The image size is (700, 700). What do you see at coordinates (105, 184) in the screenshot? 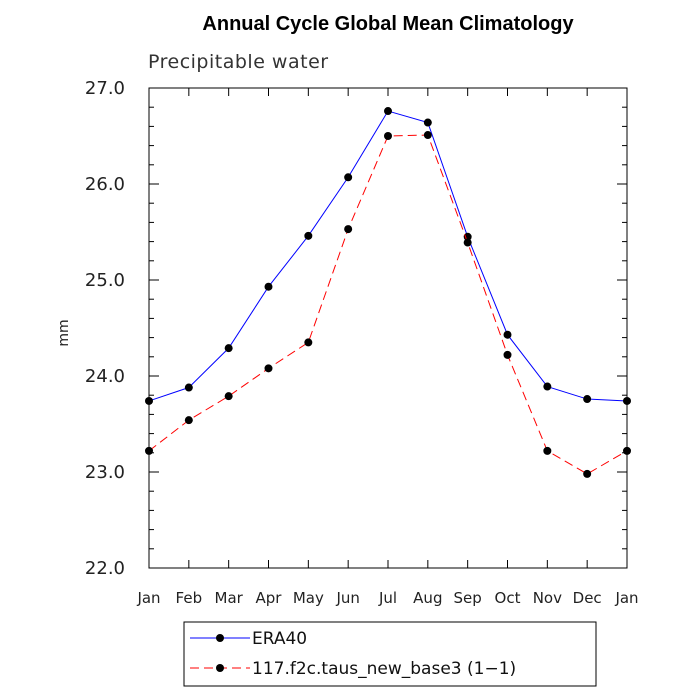
I see `y-tick-label: 26.0` at bounding box center [105, 184].